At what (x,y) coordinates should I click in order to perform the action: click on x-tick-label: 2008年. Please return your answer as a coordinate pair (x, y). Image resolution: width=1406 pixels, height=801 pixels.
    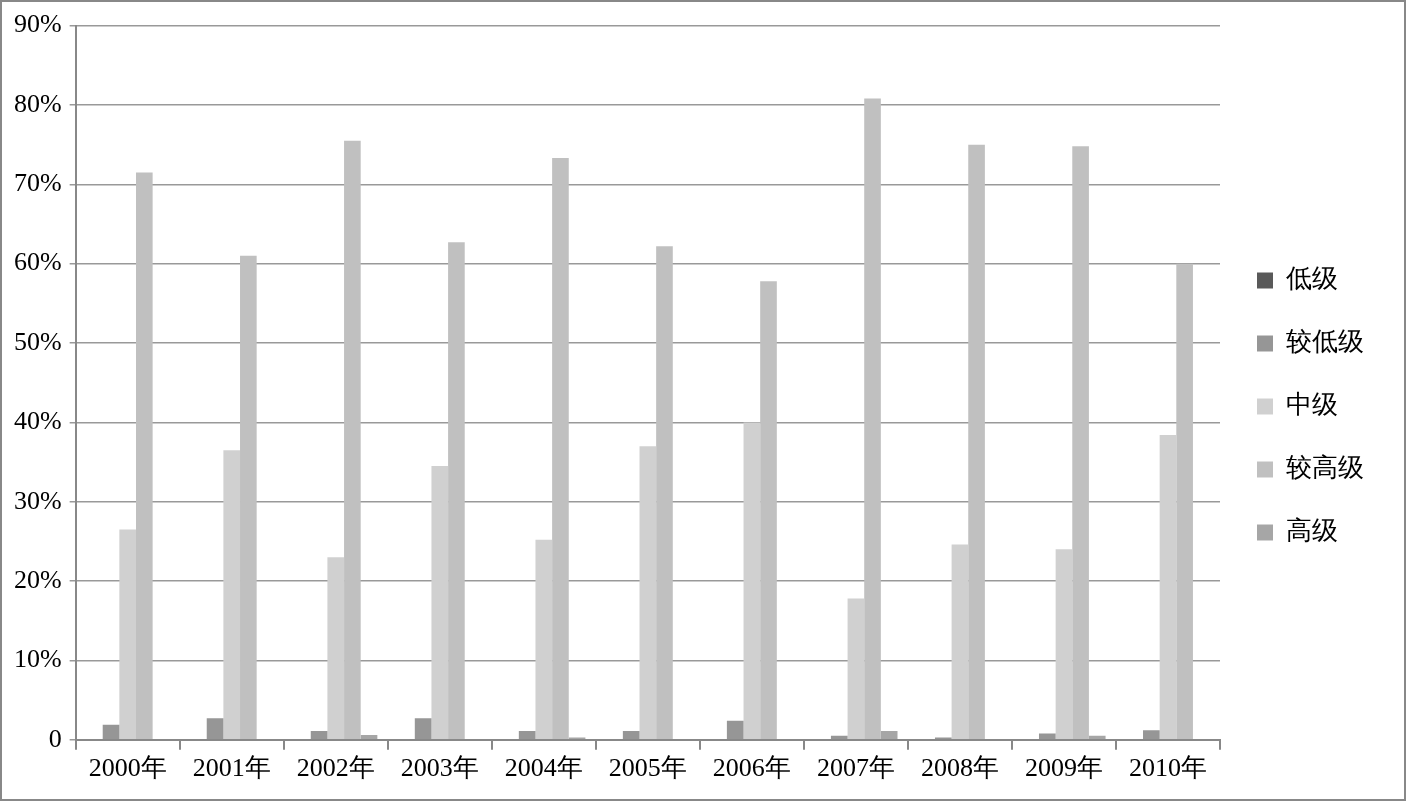
    Looking at the image, I should click on (959, 768).